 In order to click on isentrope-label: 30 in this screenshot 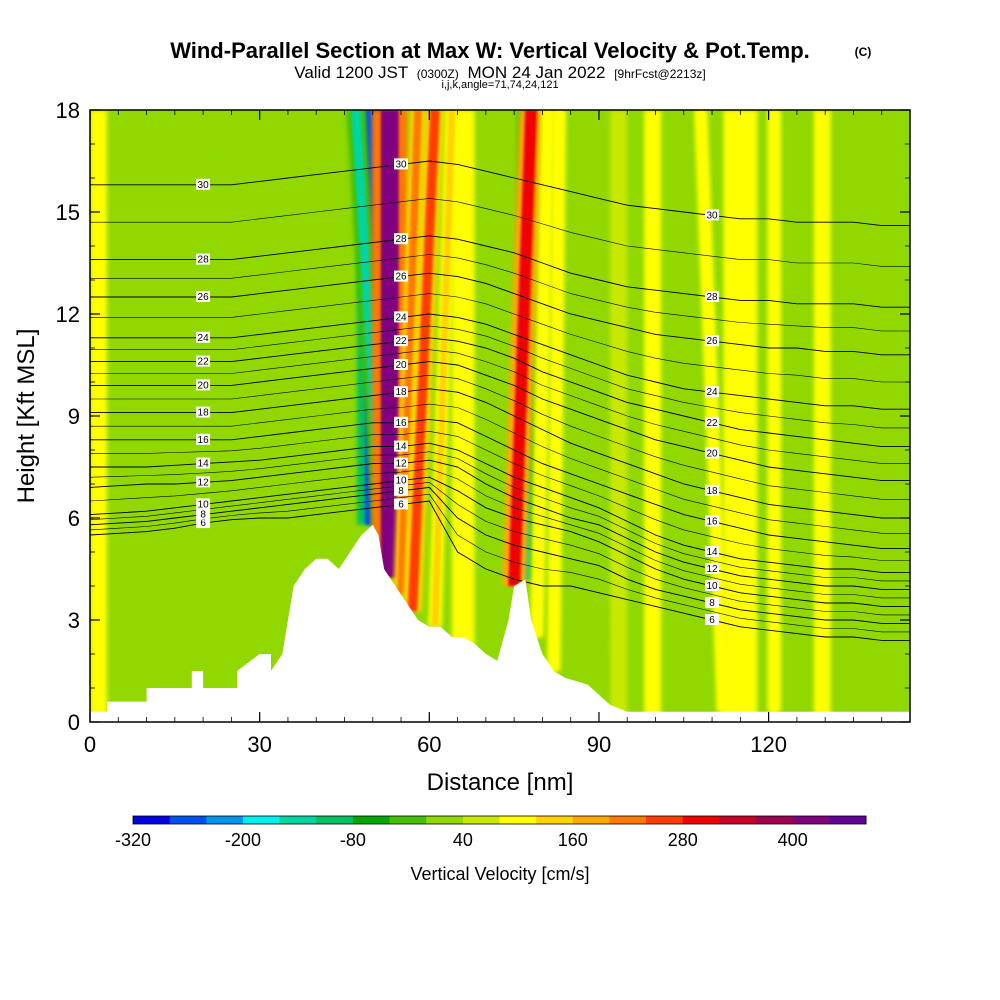, I will do `click(712, 215)`.